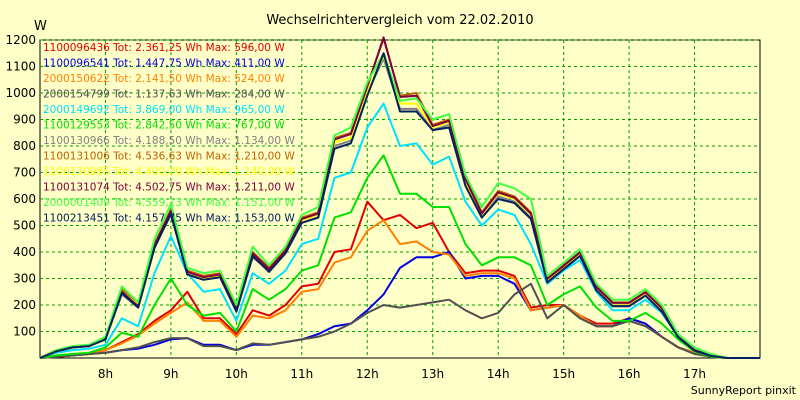 Image resolution: width=800 pixels, height=400 pixels. I want to click on x-tick-label: 16h, so click(629, 374).